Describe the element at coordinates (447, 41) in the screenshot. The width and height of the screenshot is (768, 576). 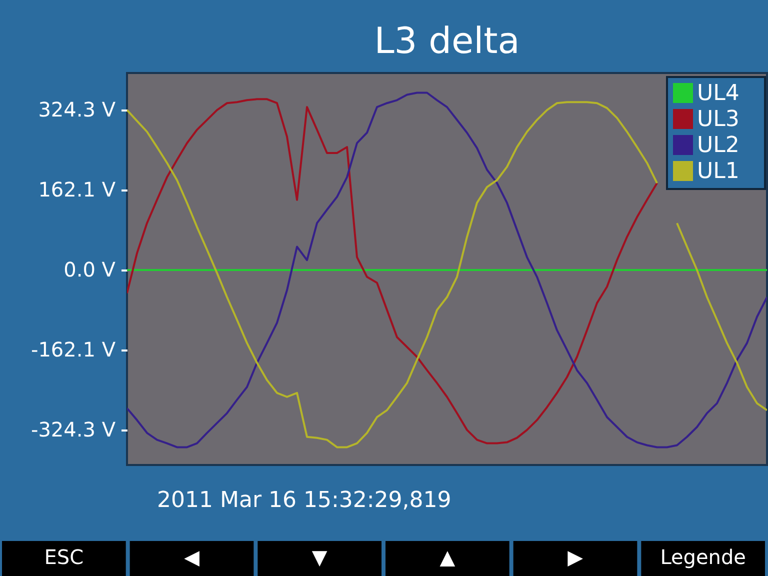
I see `chart-title: L3 delta` at that location.